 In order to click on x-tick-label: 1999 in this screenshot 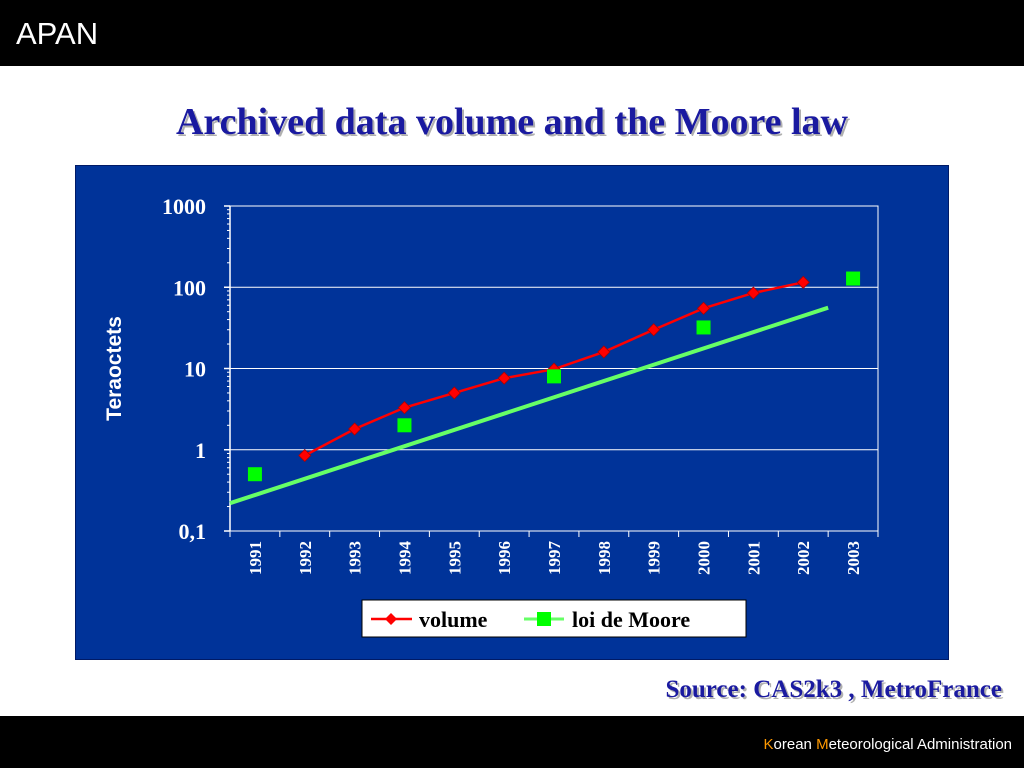, I will do `click(654, 558)`.